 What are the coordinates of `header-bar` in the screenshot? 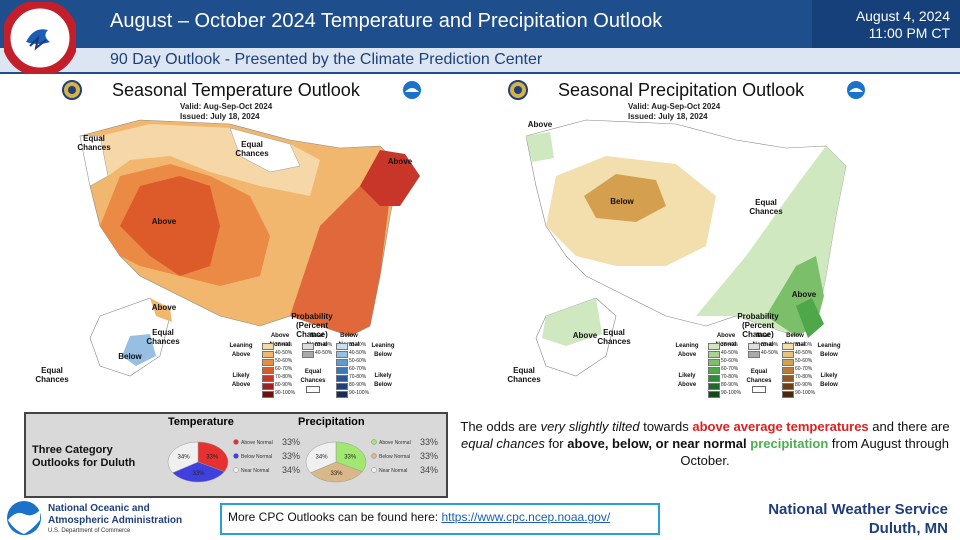 It's located at (480, 24).